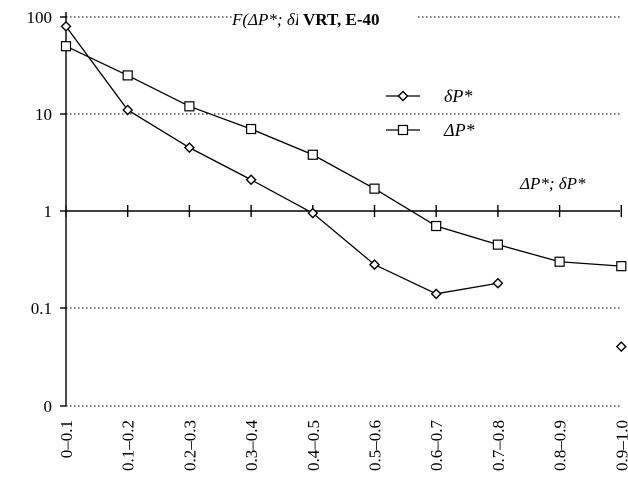 The image size is (628, 504). Describe the element at coordinates (436, 446) in the screenshot. I see `x-tick-label: 0.6–0.7` at that location.